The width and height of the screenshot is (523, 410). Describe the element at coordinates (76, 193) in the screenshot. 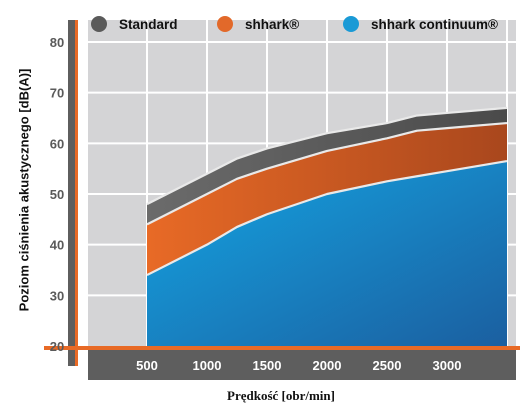

I see `y-axis-orange-line` at that location.